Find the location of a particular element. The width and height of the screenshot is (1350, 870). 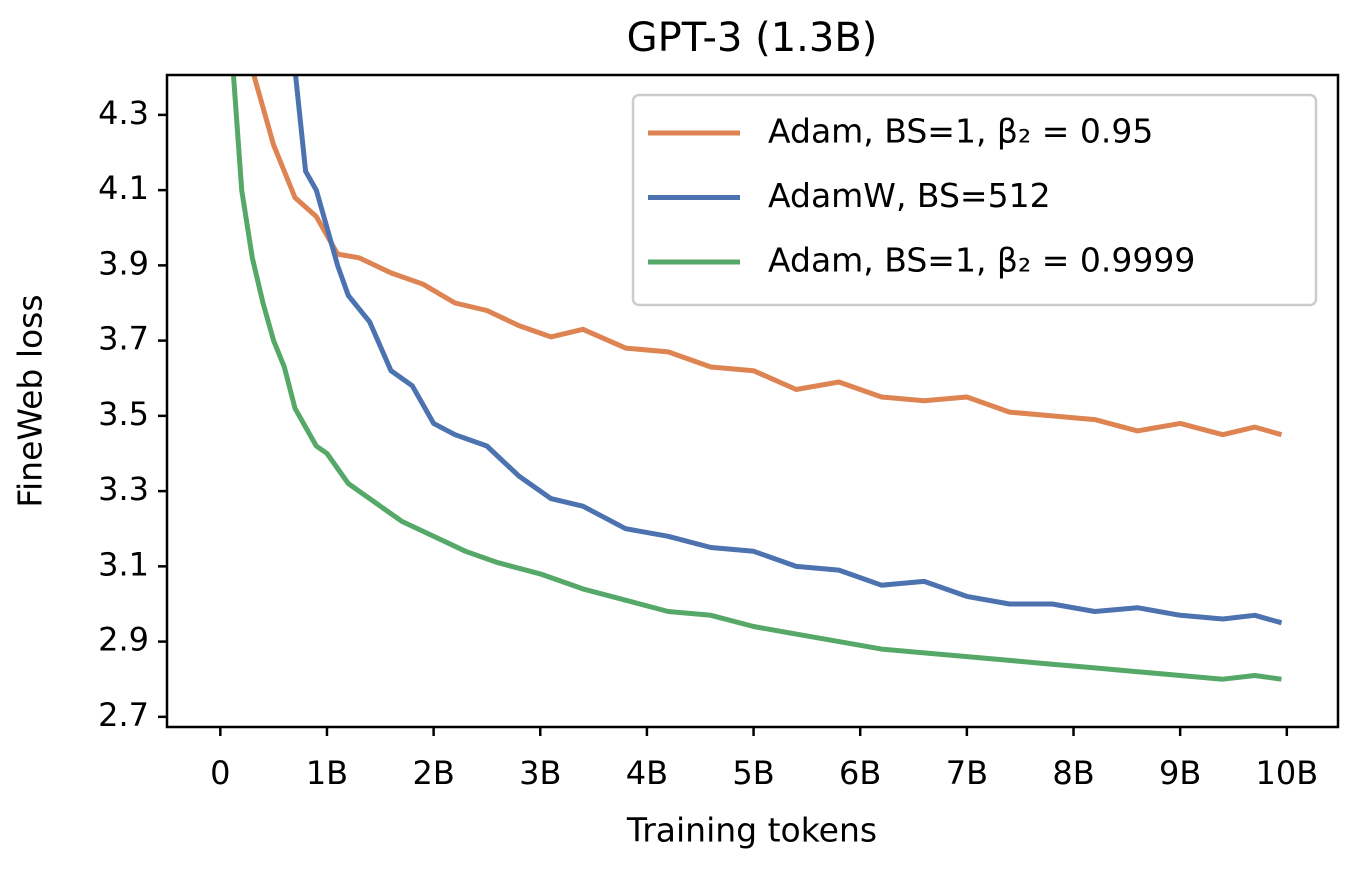

x-tick-label: 1B is located at coordinates (327, 773).